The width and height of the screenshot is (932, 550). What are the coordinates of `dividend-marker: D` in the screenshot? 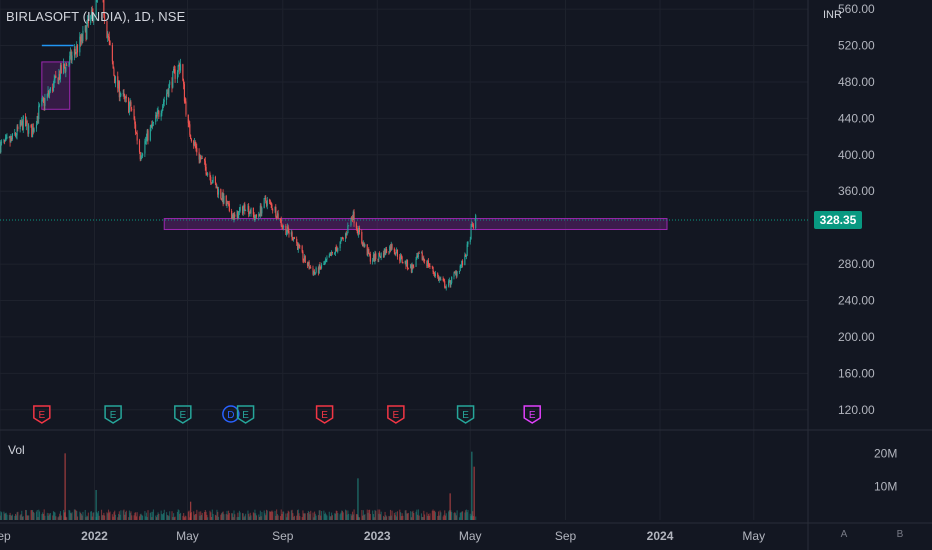 It's located at (231, 414).